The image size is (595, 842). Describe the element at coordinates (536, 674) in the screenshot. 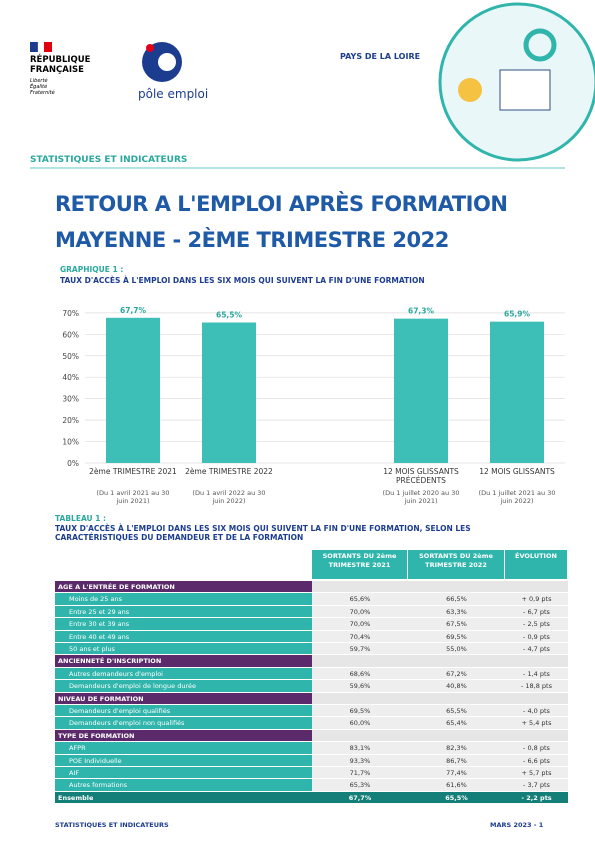

I see `row-value: - 1,4 pts` at that location.